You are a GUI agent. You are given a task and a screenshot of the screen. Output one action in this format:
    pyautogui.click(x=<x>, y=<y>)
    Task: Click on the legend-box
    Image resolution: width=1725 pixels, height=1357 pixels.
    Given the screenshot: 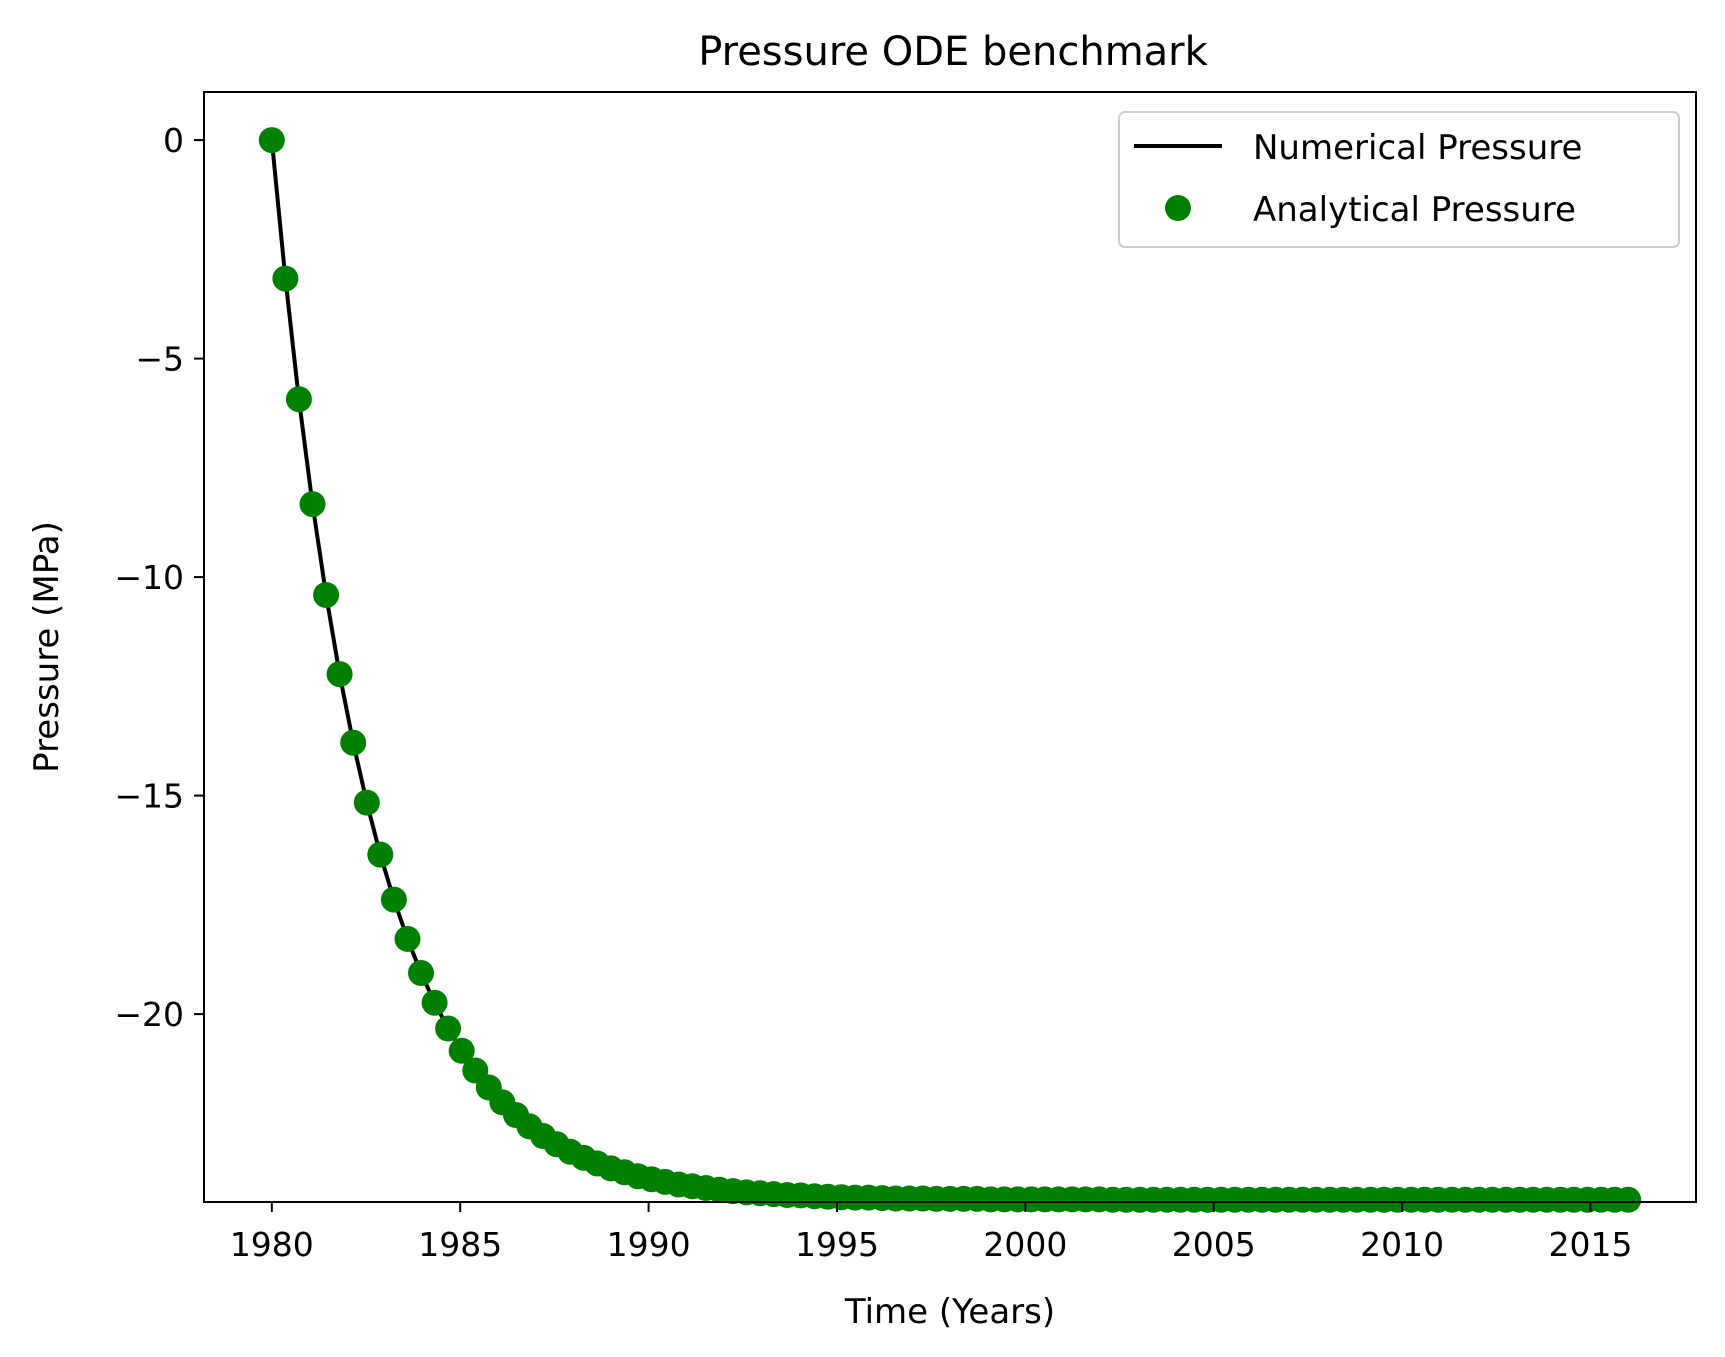 What is the action you would take?
    pyautogui.click(x=1399, y=179)
    